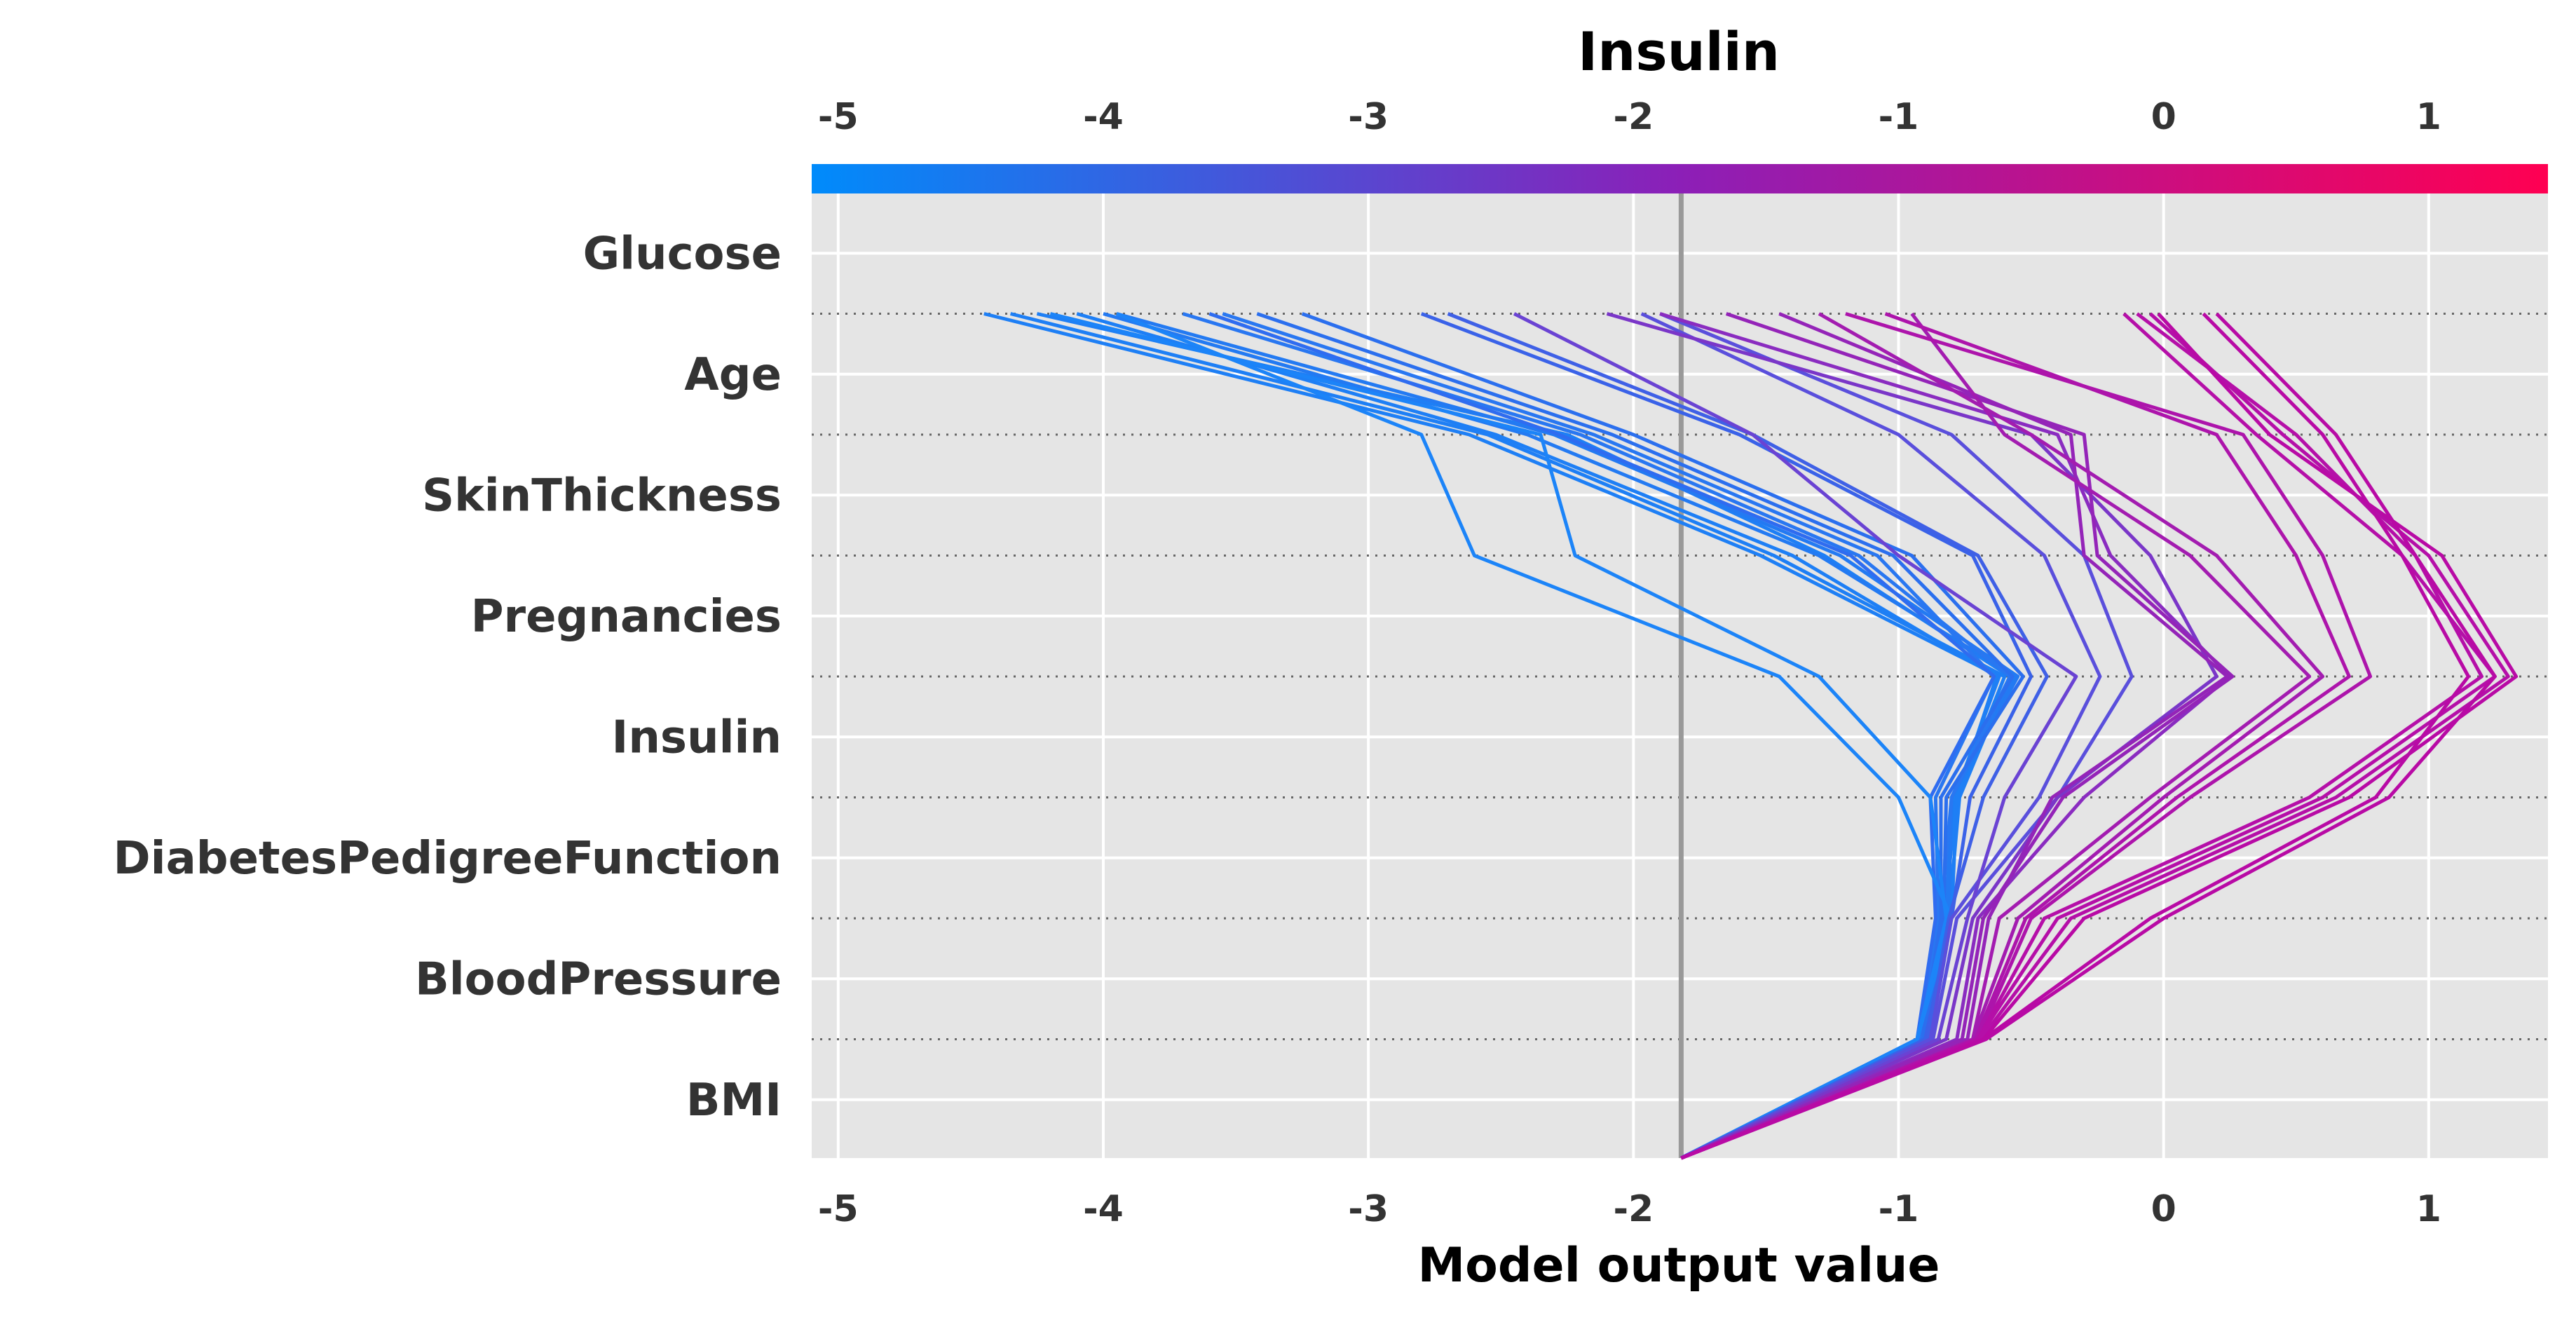  I want to click on bottom-tick-label: -3, so click(1368, 1209).